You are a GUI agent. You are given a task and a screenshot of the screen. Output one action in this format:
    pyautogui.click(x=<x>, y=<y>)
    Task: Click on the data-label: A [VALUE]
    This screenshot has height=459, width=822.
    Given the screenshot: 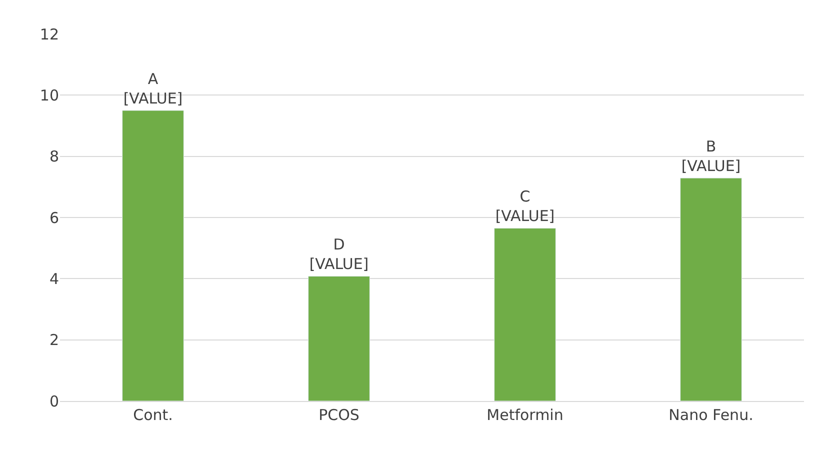 What is the action you would take?
    pyautogui.click(x=153, y=89)
    